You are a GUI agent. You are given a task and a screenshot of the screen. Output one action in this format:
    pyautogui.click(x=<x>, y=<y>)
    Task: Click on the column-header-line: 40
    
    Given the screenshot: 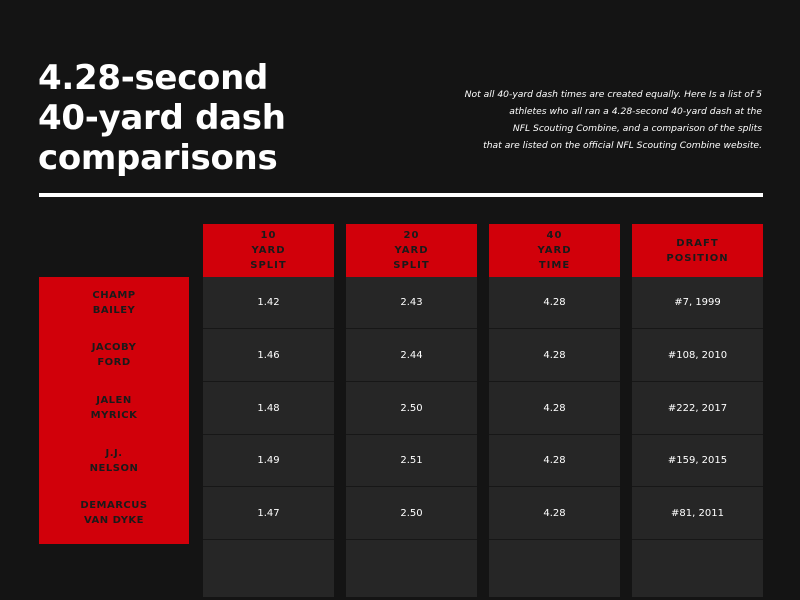 What is the action you would take?
    pyautogui.click(x=554, y=235)
    